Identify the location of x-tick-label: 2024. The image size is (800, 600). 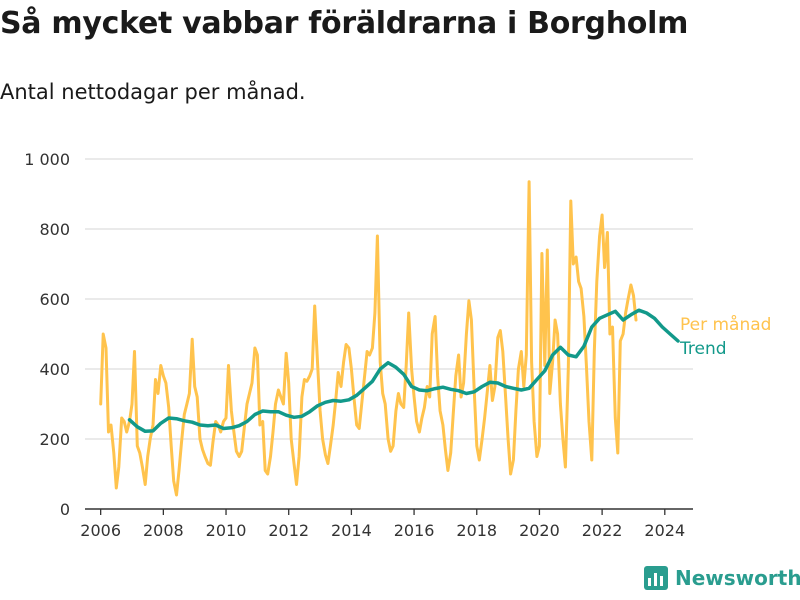
(664, 530).